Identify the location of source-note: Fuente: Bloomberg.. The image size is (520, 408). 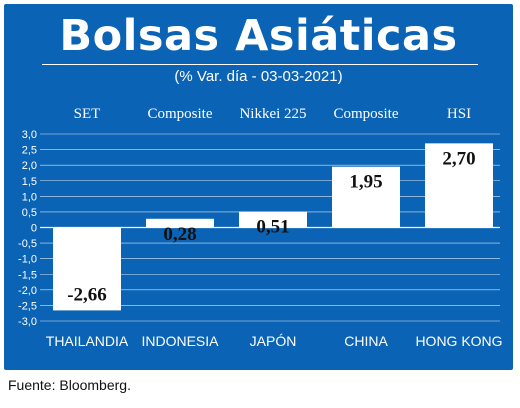
(69, 385).